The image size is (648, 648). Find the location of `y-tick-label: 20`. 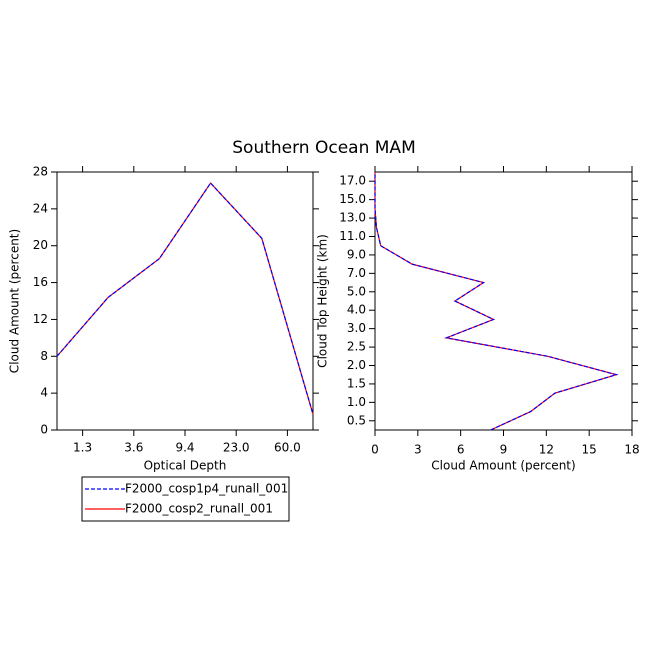

y-tick-label: 20 is located at coordinates (40, 245).